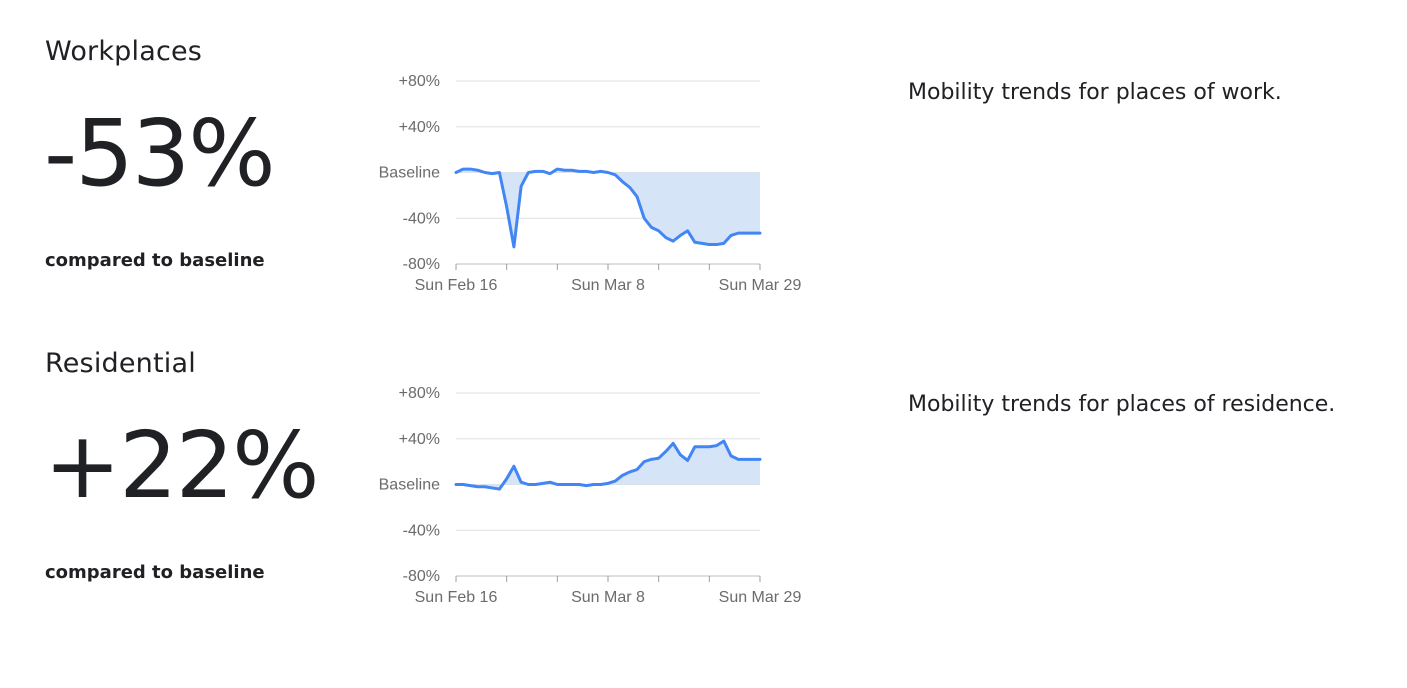 This screenshot has width=1407, height=688. Describe the element at coordinates (1122, 404) in the screenshot. I see `description: Mobility trends for places of residence.` at that location.